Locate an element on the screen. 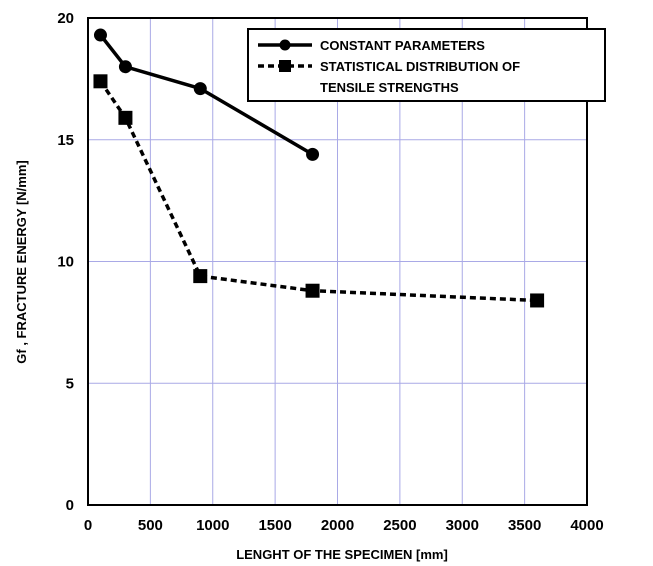 The width and height of the screenshot is (653, 566). y-tick-label: 10 is located at coordinates (65, 262).